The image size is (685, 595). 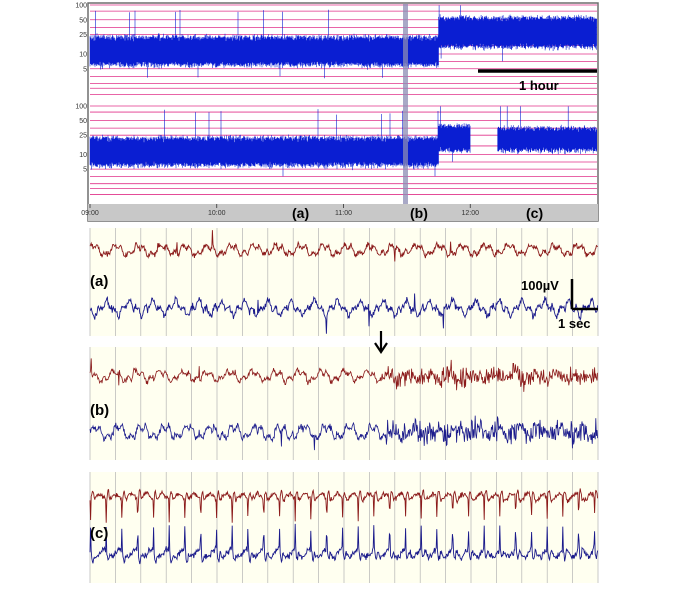 I want to click on voltage-scale-label: 100µV, so click(x=540, y=285).